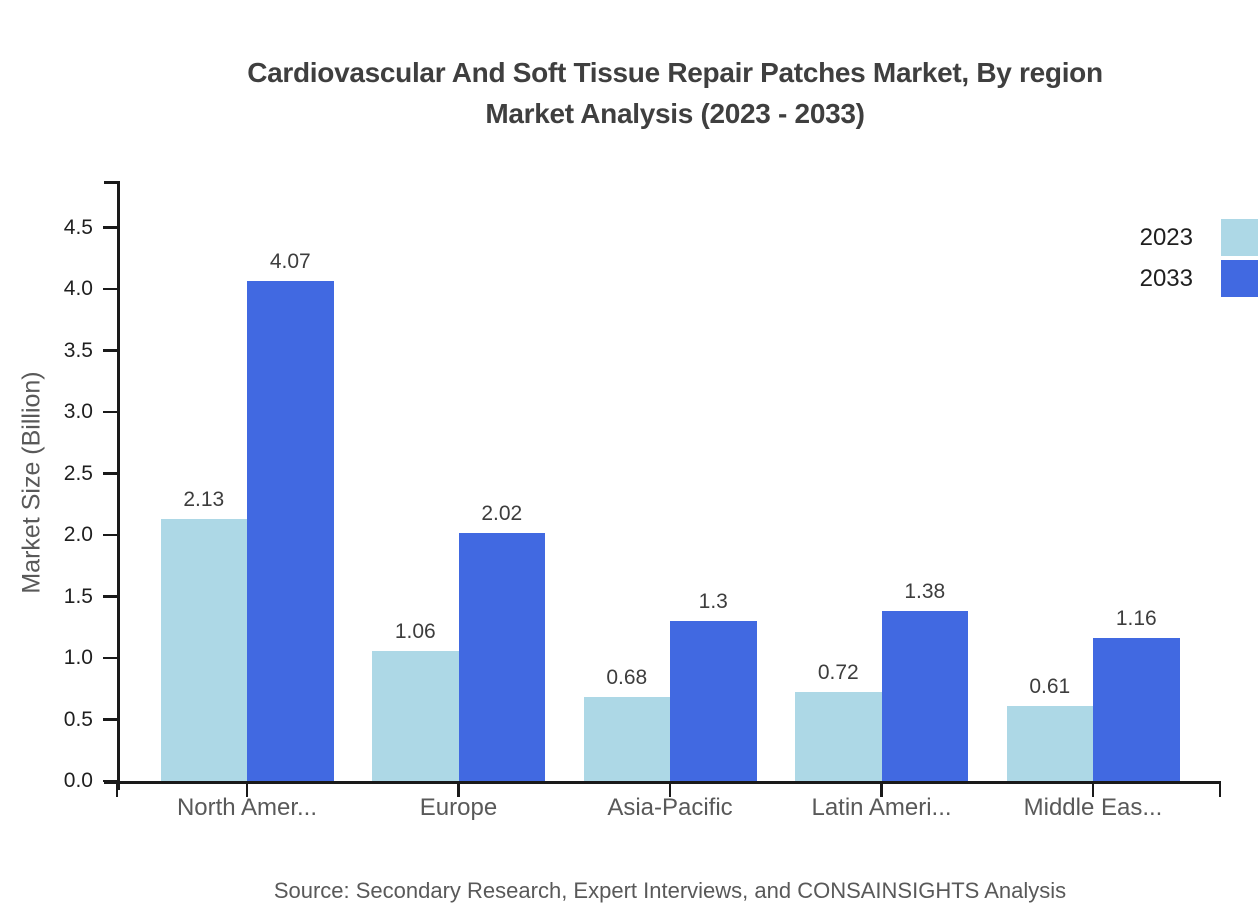 The height and width of the screenshot is (920, 1260). What do you see at coordinates (78, 227) in the screenshot?
I see `y-tick-label: 4.5` at bounding box center [78, 227].